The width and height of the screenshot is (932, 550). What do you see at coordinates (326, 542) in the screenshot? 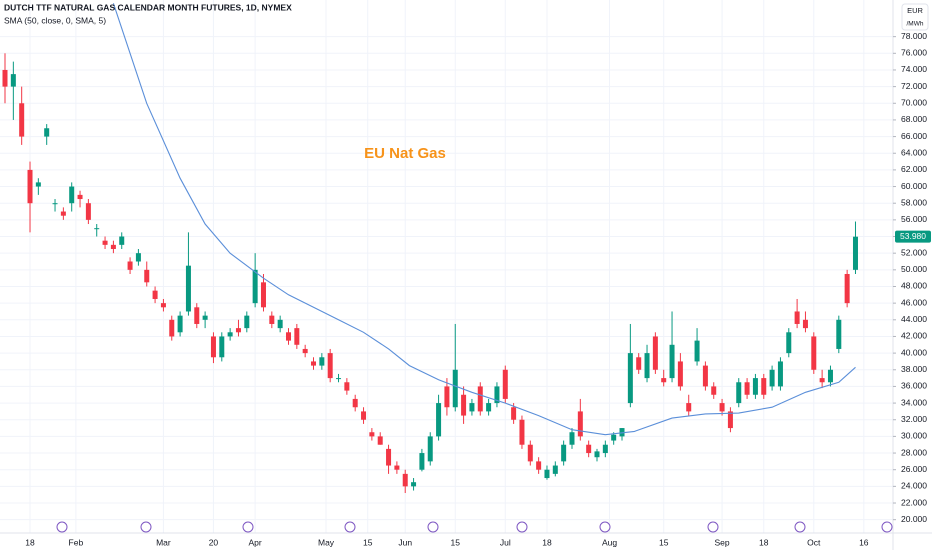
I see `x-tick-label: May` at bounding box center [326, 542].